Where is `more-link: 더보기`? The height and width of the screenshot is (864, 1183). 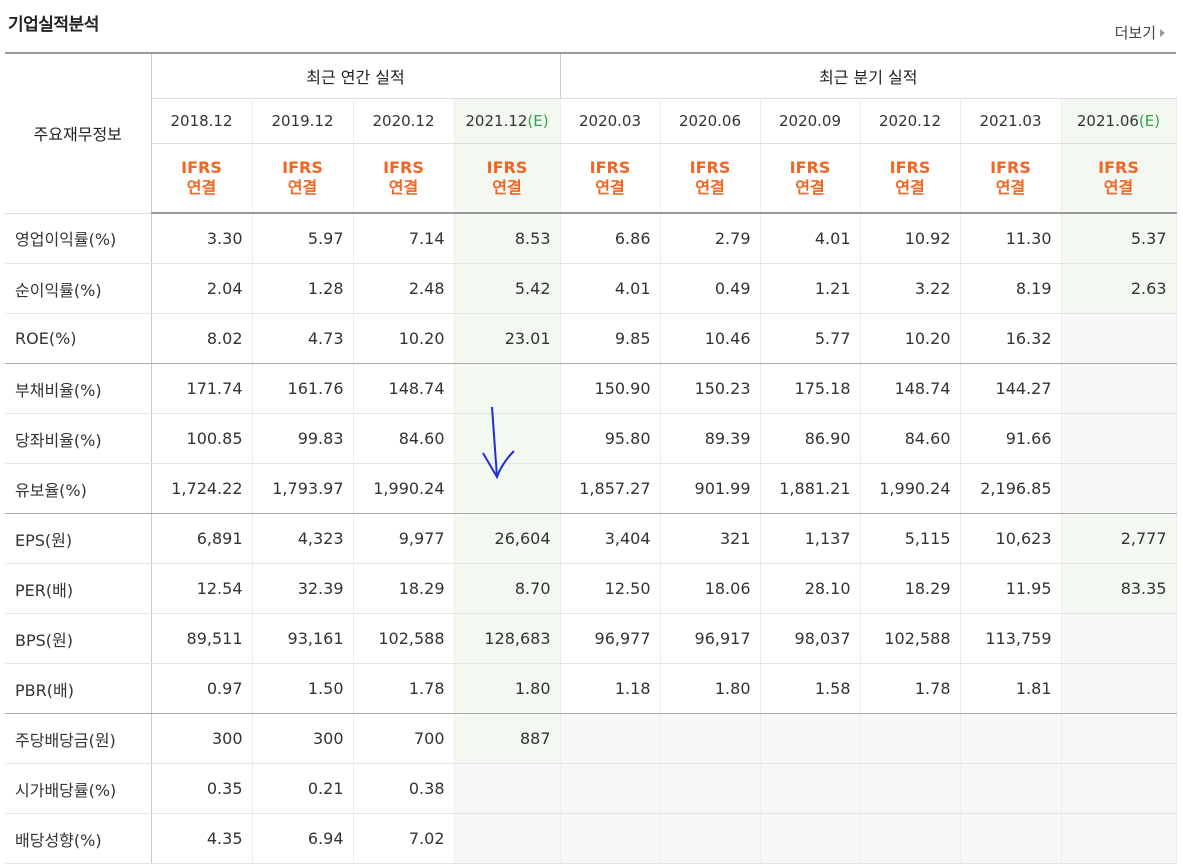
more-link: 더보기 is located at coordinates (1140, 32).